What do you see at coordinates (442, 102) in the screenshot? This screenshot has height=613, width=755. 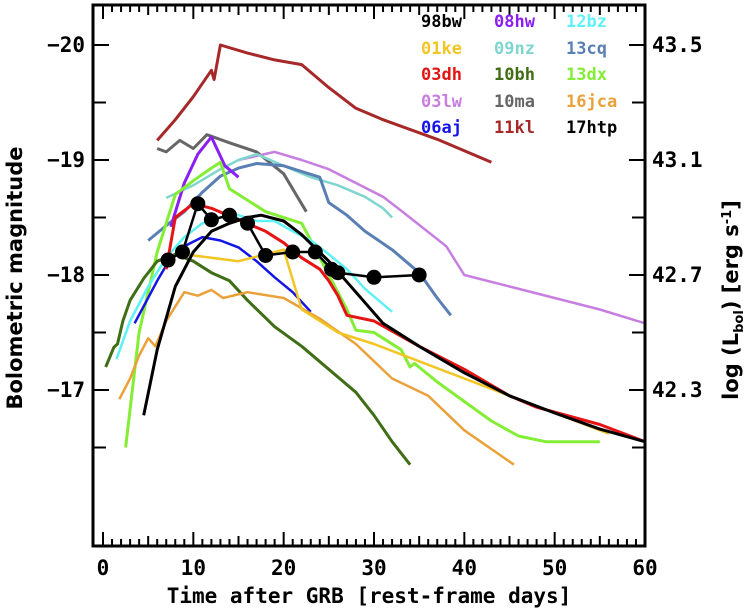 I see `legend-entry-03lw: 03lw` at bounding box center [442, 102].